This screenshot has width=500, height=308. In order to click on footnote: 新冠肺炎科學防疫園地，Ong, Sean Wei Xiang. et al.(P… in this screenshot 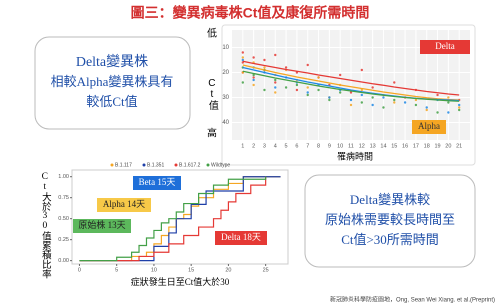, I will do `click(412, 300)`.